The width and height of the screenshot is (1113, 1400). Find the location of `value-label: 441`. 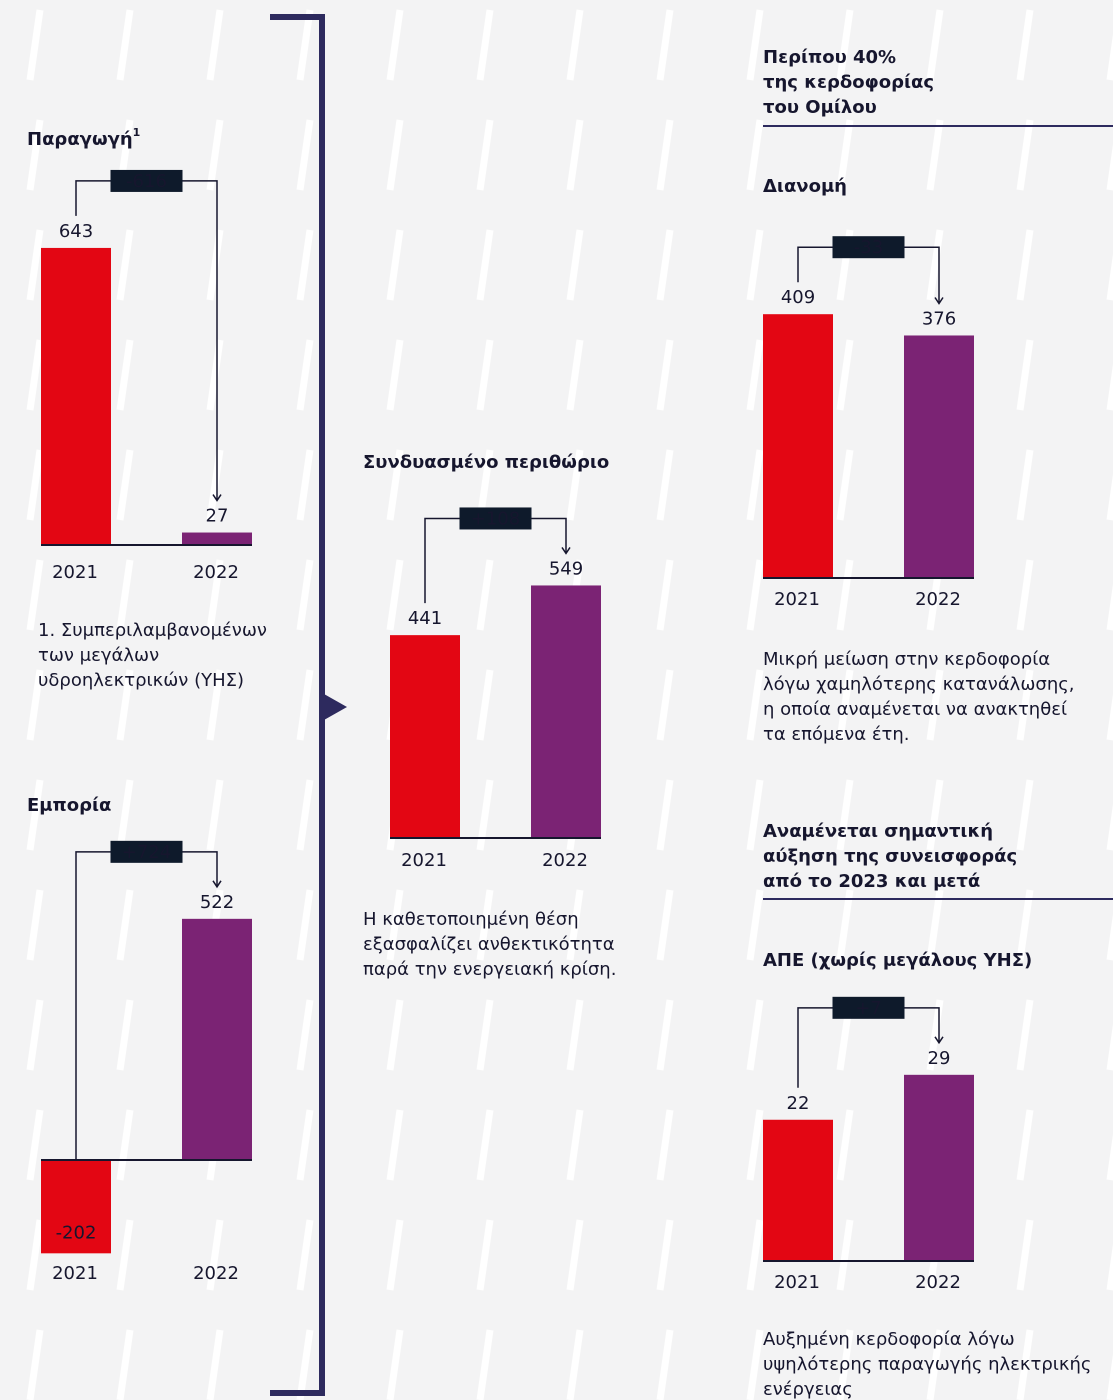

value-label: 441 is located at coordinates (425, 618).